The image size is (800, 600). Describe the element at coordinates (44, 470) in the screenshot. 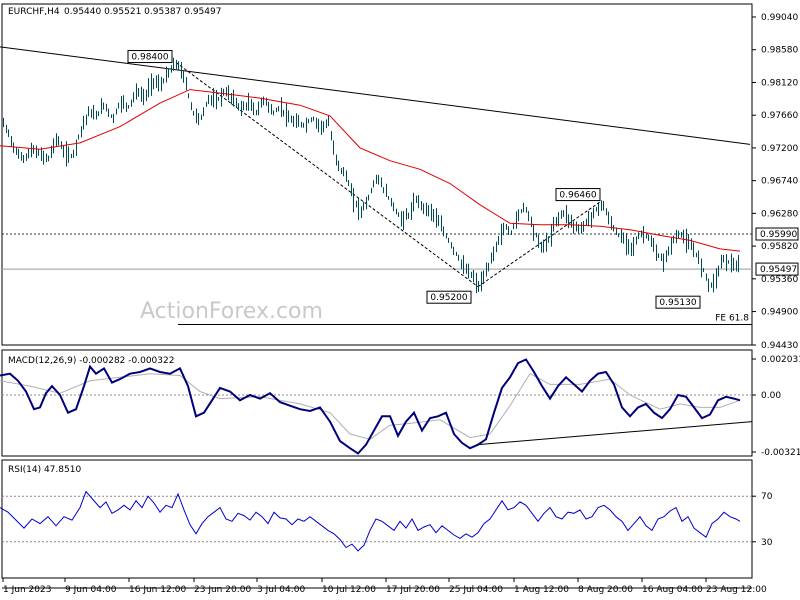

I see `rsi-title: RSI(14) 47.8510` at that location.